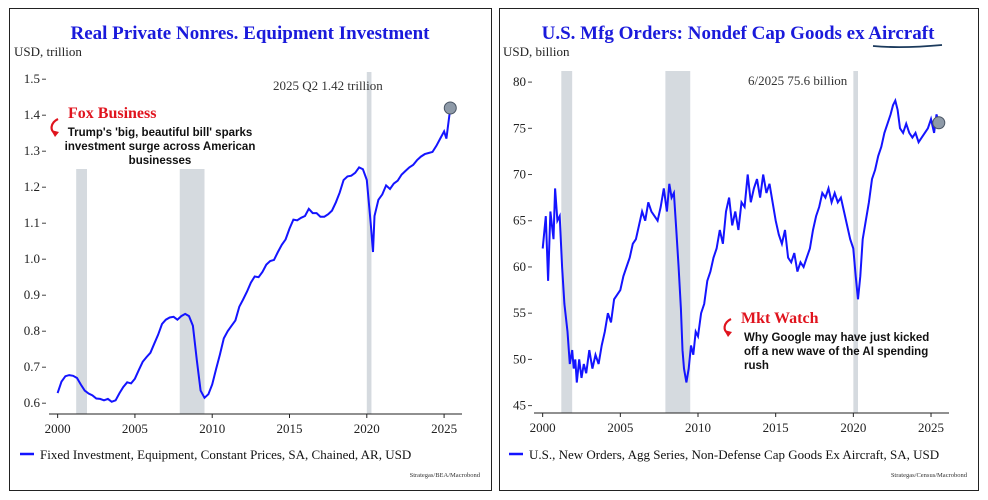 The height and width of the screenshot is (500, 988). Describe the element at coordinates (32, 222) in the screenshot. I see `y-tick-label: 1.1` at that location.